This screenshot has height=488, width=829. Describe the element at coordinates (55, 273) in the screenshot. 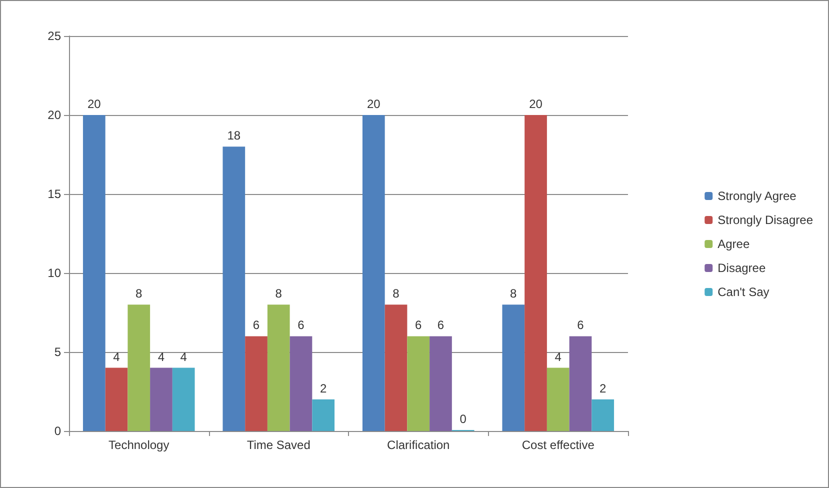

I see `y-tick-label: 10` at that location.